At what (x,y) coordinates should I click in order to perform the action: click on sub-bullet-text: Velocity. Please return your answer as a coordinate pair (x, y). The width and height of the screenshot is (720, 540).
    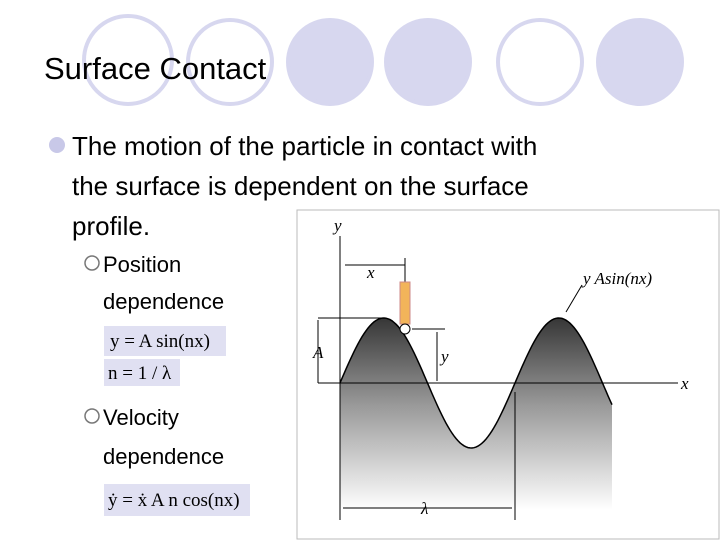
    Looking at the image, I should click on (141, 417).